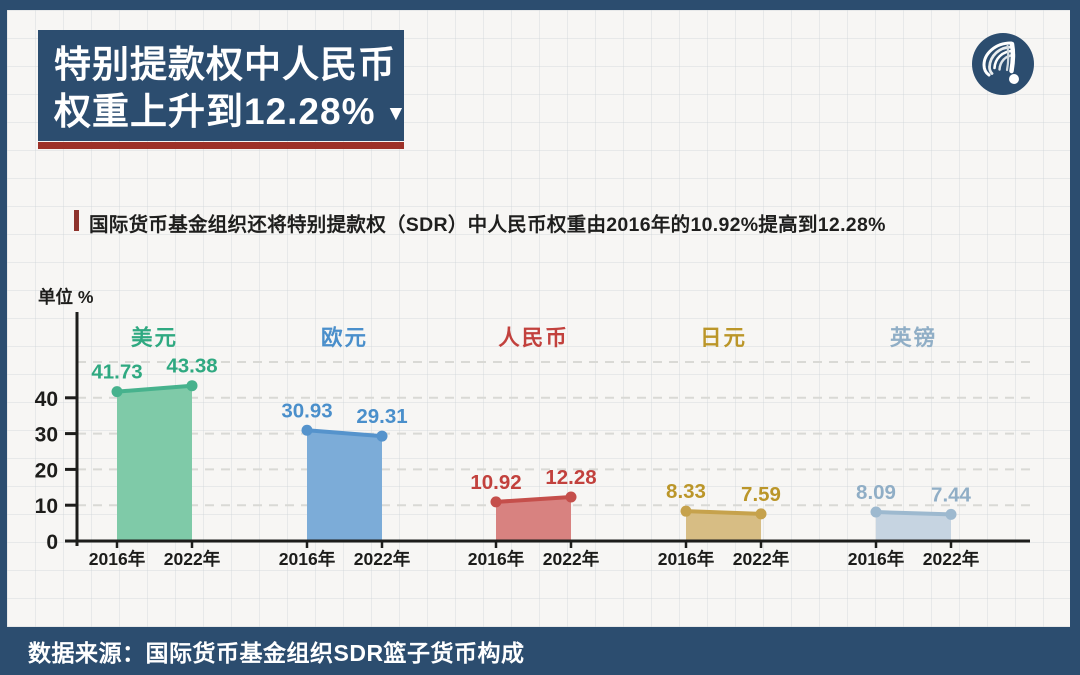  What do you see at coordinates (52, 542) in the screenshot?
I see `y-tick-label: 0` at bounding box center [52, 542].